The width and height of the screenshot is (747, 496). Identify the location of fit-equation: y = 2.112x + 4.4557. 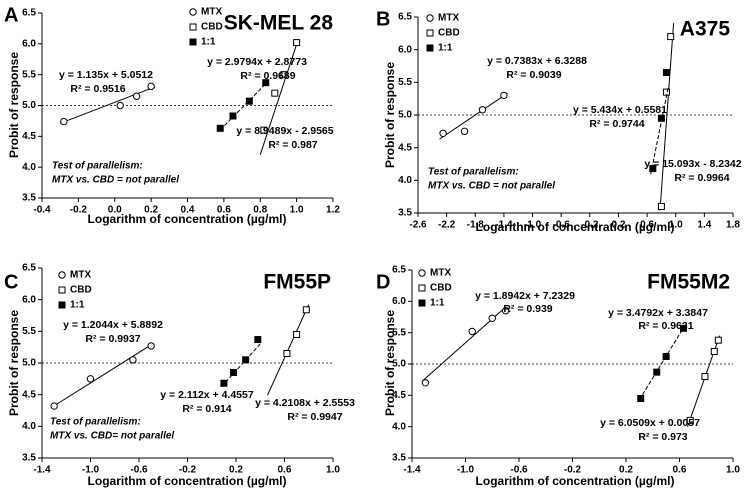
(207, 395).